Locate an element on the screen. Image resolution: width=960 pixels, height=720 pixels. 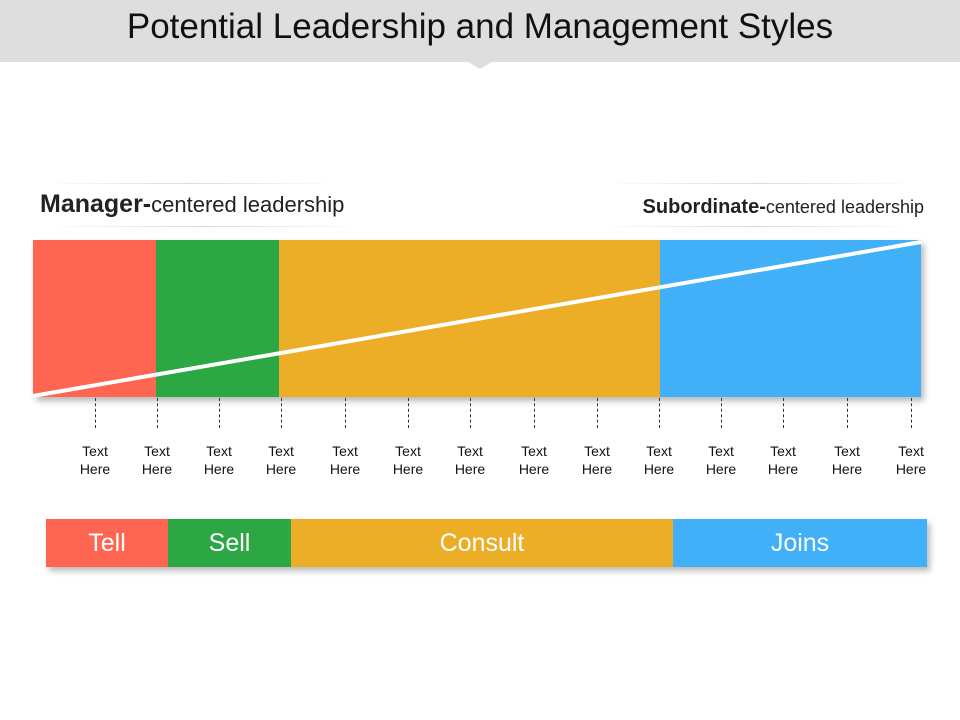
subordinate-centered-heading: Subordinate-centered leadership is located at coordinates (783, 207).